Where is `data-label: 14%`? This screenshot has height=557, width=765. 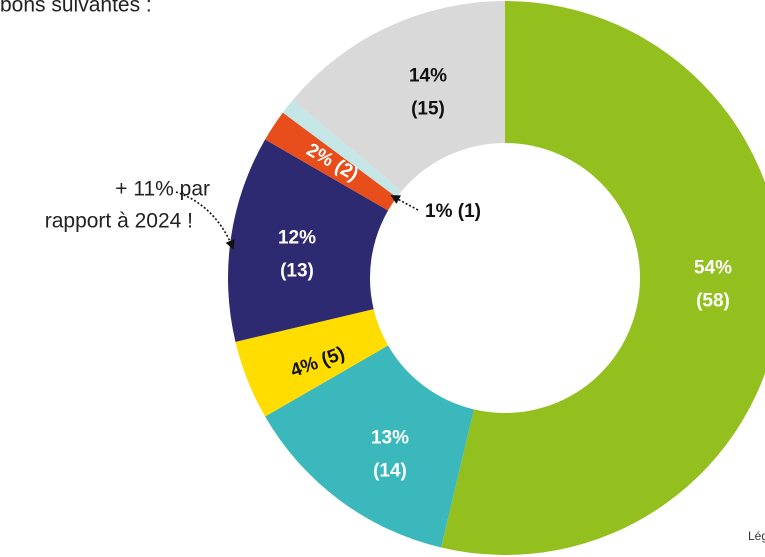
data-label: 14% is located at coordinates (428, 76).